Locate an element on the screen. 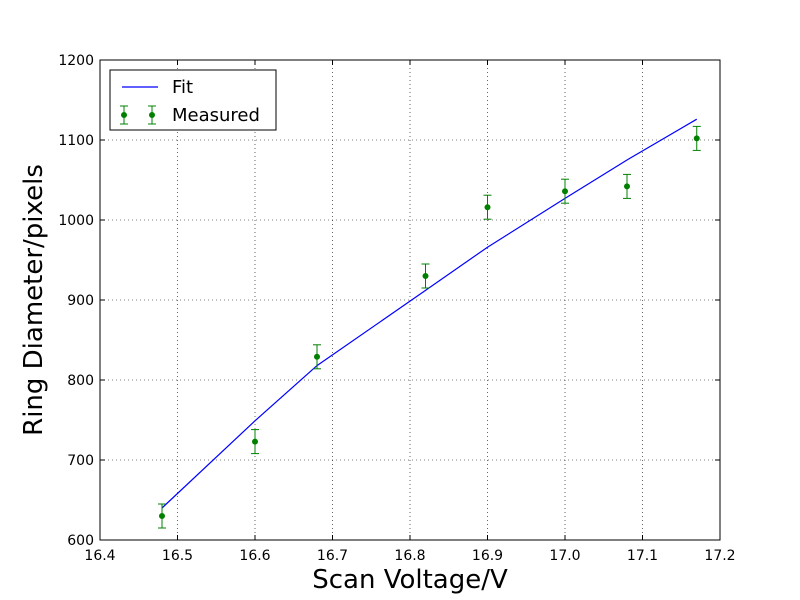 Image resolution: width=800 pixels, height=600 pixels. x-axis-label: Scan Voltage/V is located at coordinates (410, 580).